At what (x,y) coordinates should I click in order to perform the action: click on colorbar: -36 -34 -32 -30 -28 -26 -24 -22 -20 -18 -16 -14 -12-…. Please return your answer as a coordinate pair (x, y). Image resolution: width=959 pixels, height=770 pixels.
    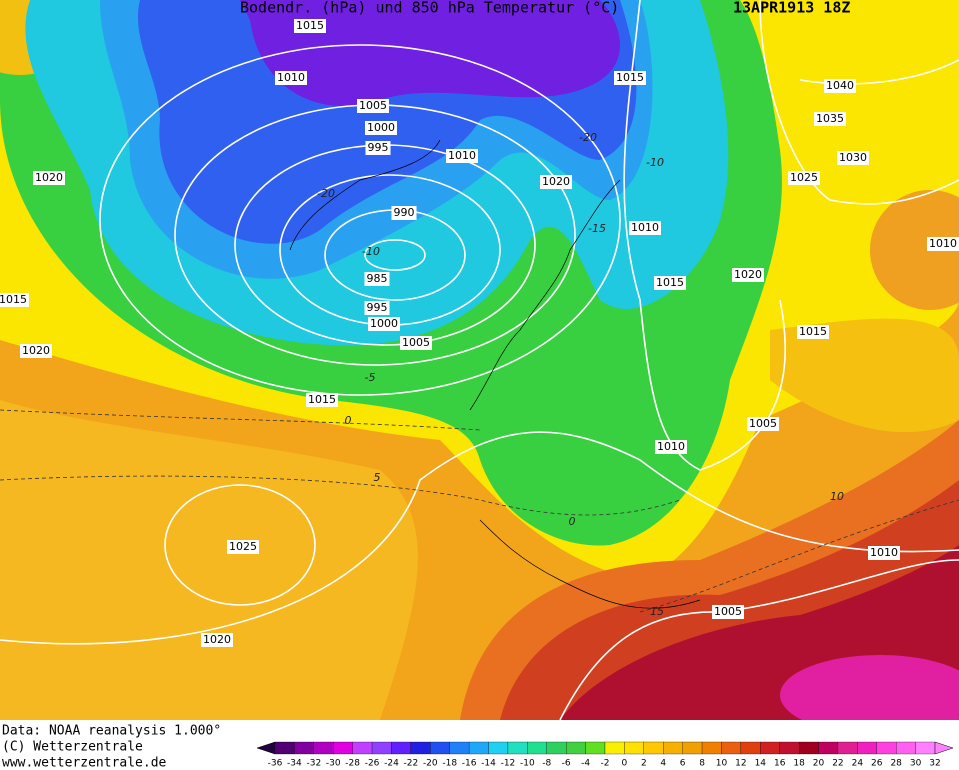
    Looking at the image, I should click on (605, 755).